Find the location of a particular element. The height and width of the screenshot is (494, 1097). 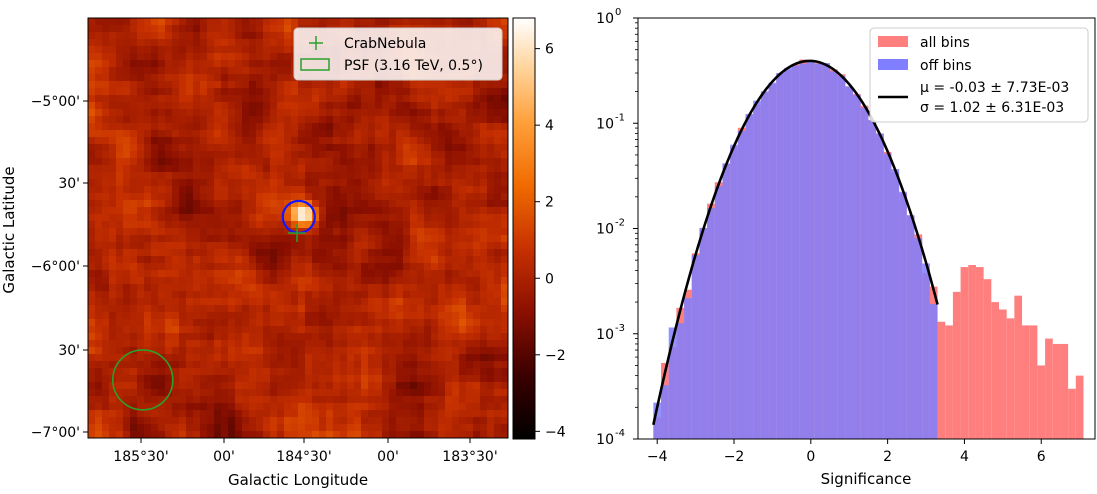

off-bins-bar is located at coordinates (918, 338).